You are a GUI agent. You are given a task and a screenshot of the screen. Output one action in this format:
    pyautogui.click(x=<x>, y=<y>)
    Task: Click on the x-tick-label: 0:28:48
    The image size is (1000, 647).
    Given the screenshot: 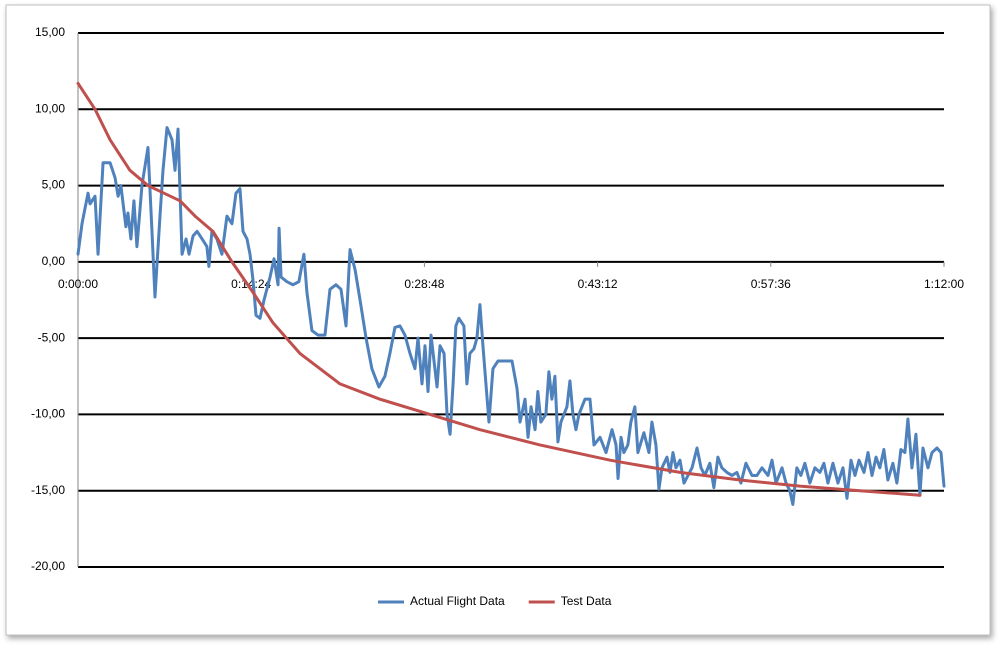 What is the action you would take?
    pyautogui.click(x=424, y=284)
    